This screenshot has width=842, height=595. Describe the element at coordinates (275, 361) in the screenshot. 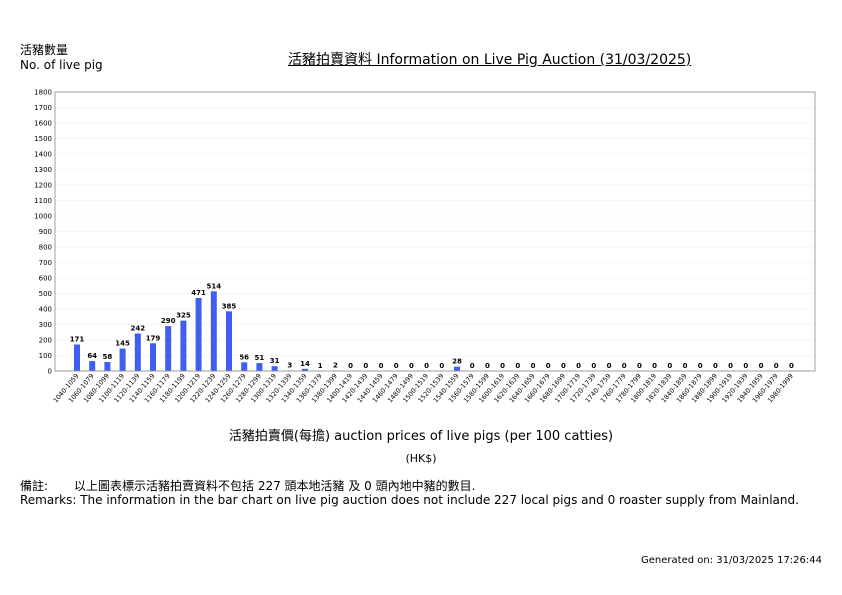

I see `data-label: 31` at that location.